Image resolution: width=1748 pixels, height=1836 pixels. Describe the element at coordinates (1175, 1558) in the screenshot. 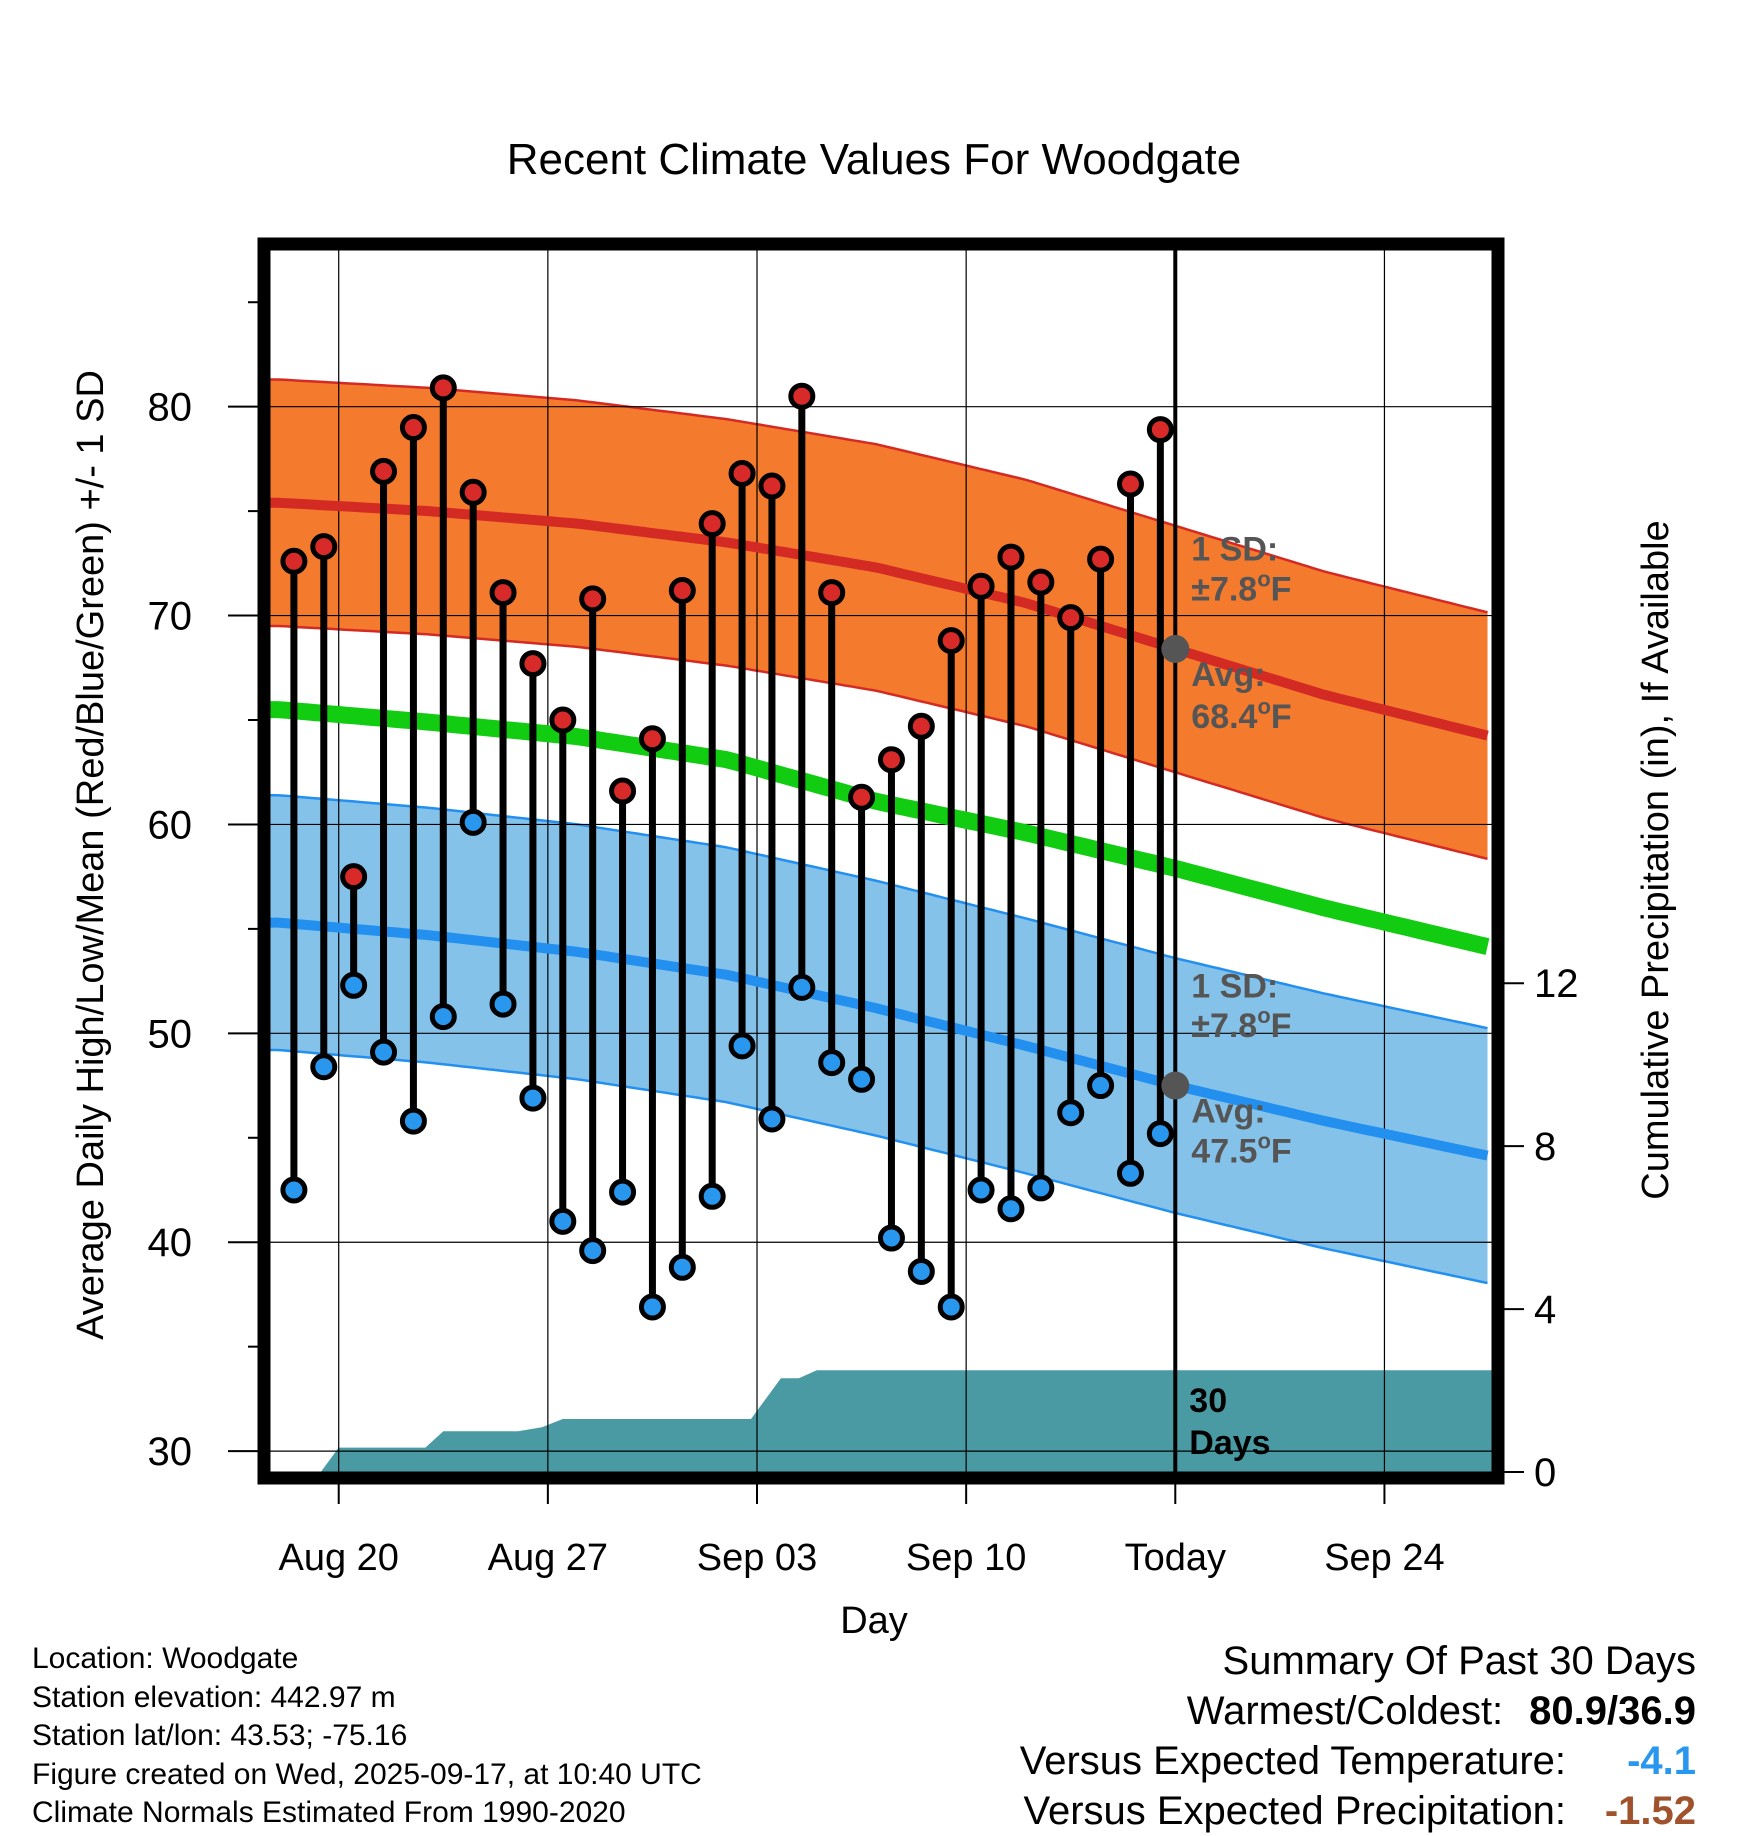

I see `x-tick-label: Today` at that location.